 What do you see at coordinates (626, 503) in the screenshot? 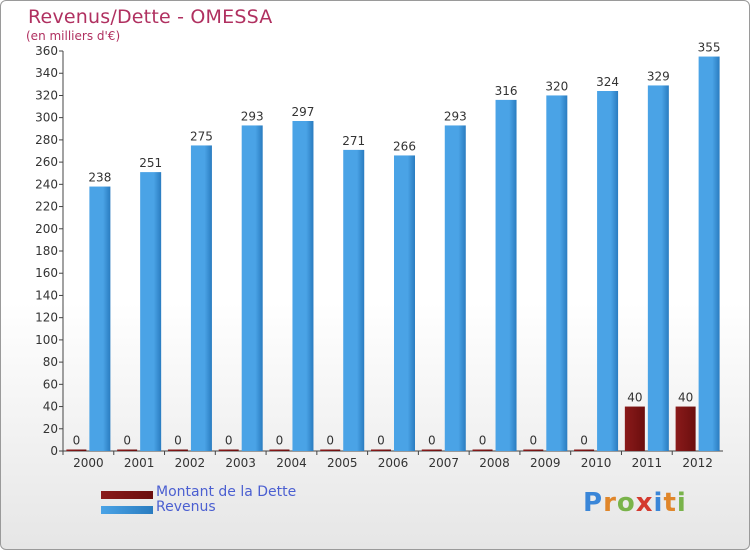
I see `logo-letter: o` at bounding box center [626, 503].